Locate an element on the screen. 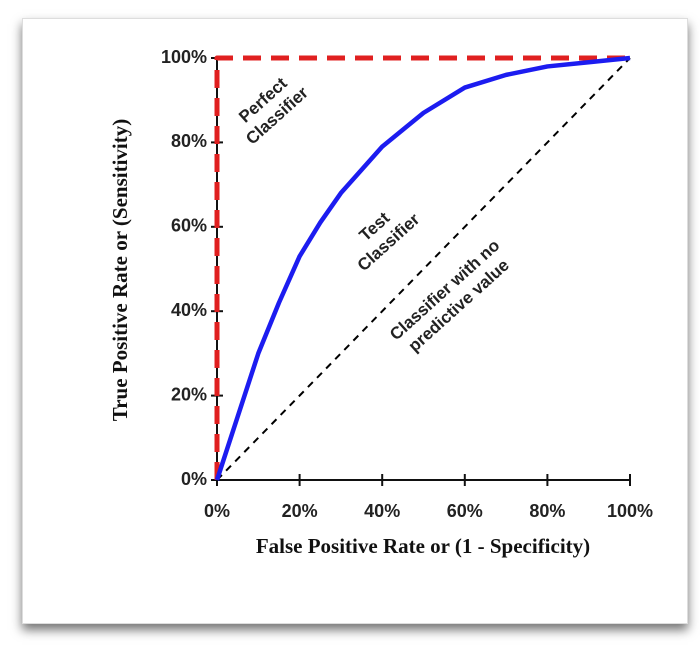 The image size is (700, 650). annotation: PerfectClassifier is located at coordinates (271, 108).